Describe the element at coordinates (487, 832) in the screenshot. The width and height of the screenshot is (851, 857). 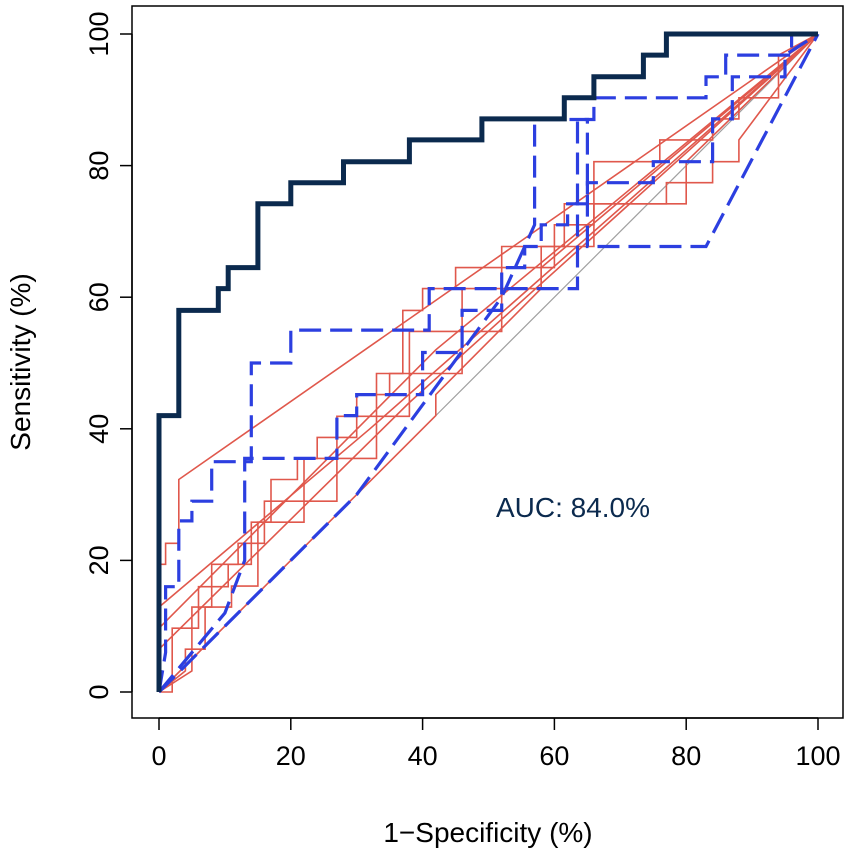
I see `x-axis-title: 1−Specificity (%)` at that location.